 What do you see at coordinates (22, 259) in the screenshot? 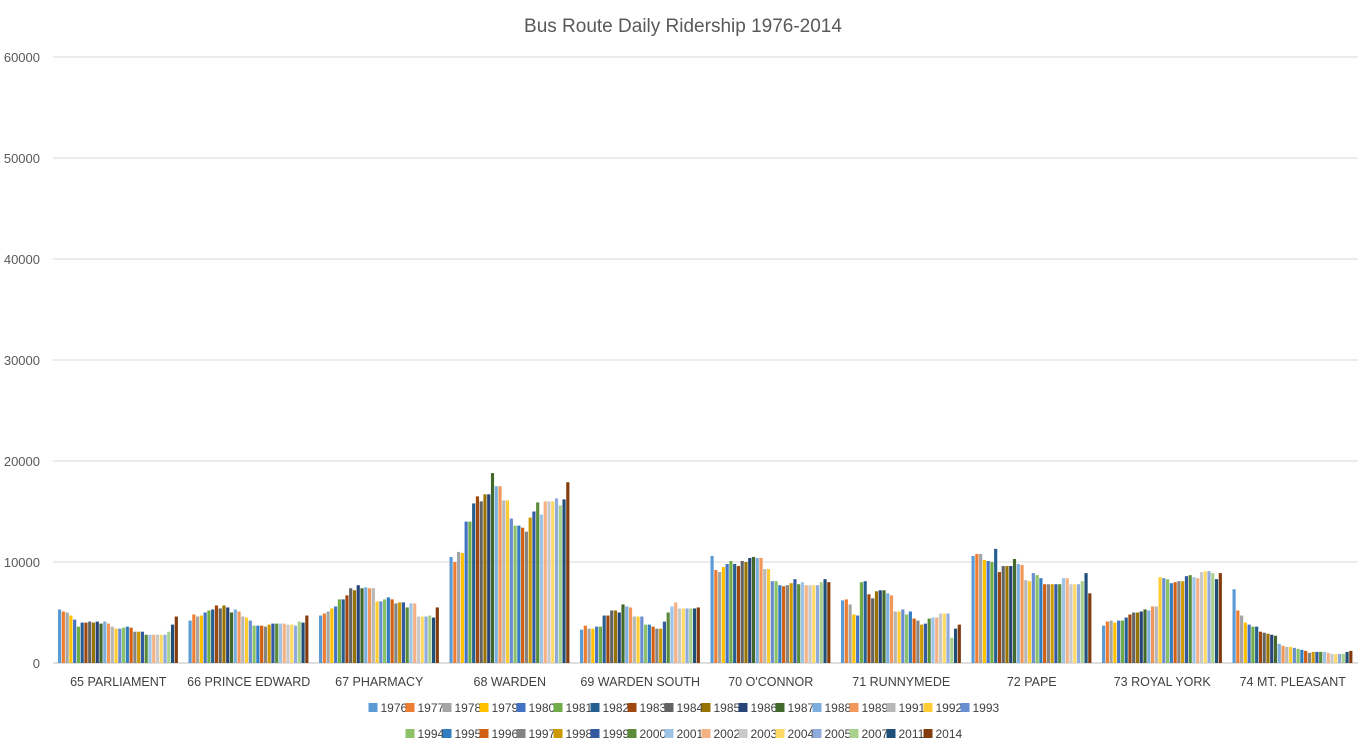
I see `y-tick-label: 40000` at bounding box center [22, 259].